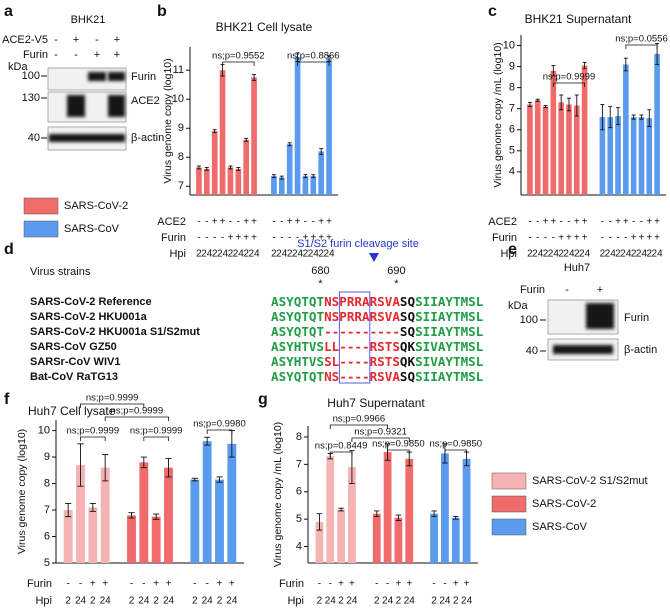 This screenshot has width=670, height=611. What do you see at coordinates (31, 76) in the screenshot?
I see `marker-label: 100` at bounding box center [31, 76].